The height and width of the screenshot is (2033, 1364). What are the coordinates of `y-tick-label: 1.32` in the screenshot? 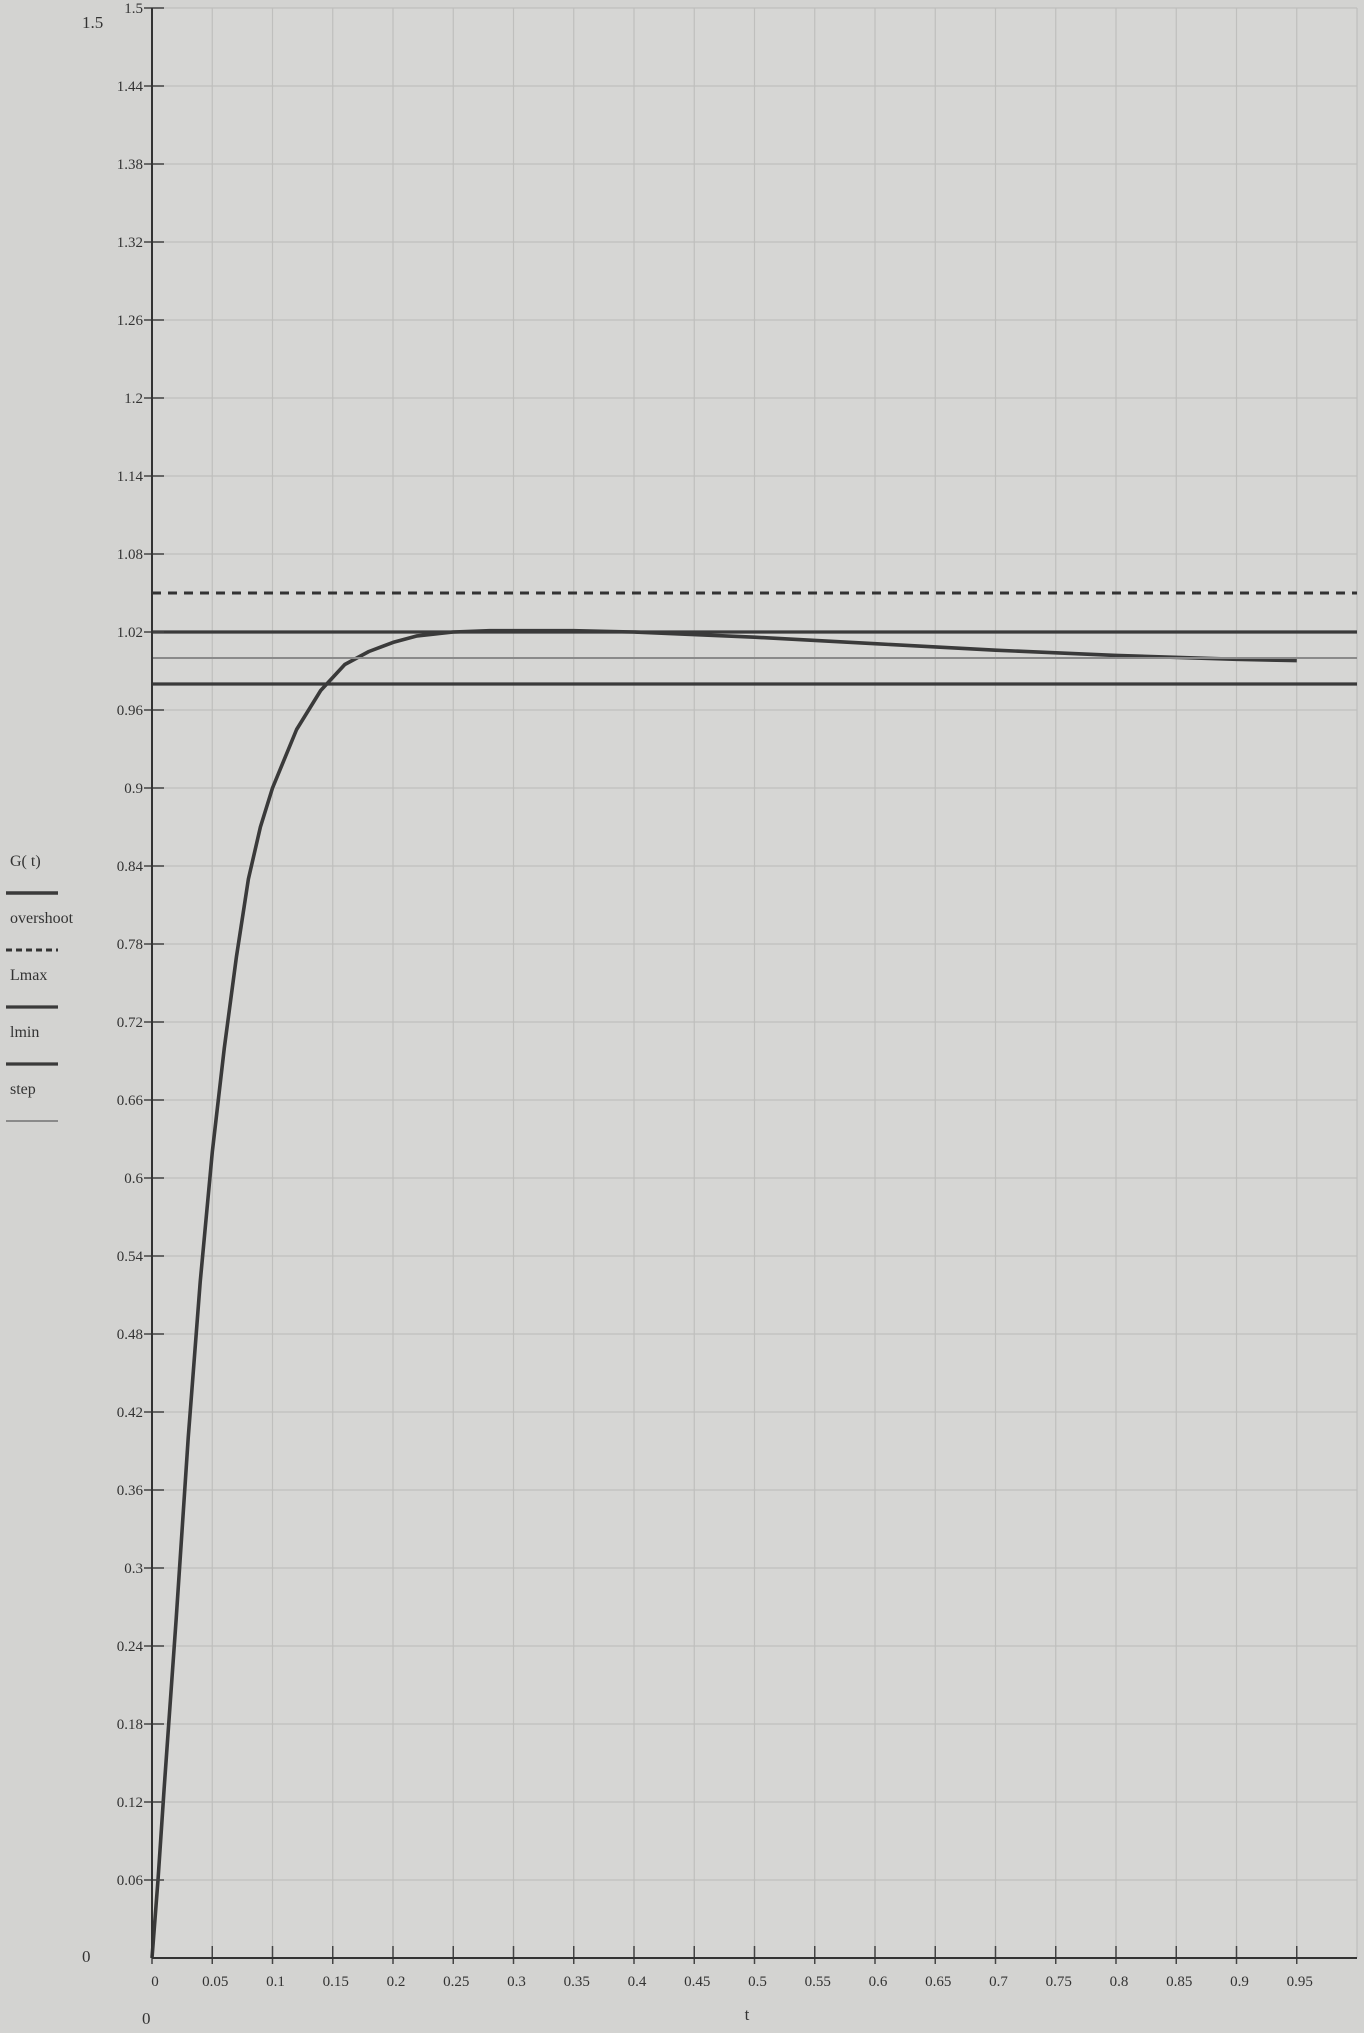 It's located at (130, 243).